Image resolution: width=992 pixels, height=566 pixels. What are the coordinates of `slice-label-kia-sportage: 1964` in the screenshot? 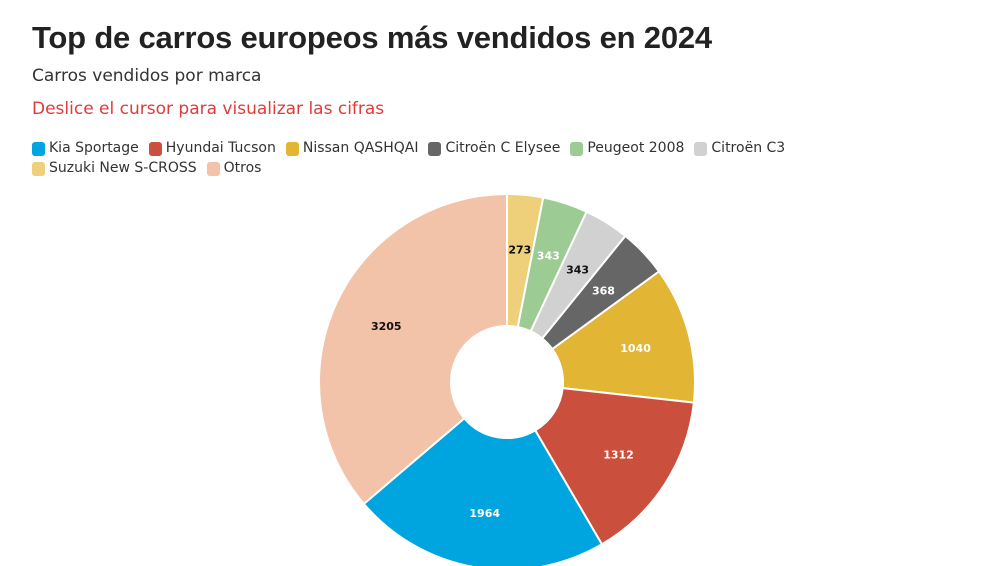 It's located at (484, 513).